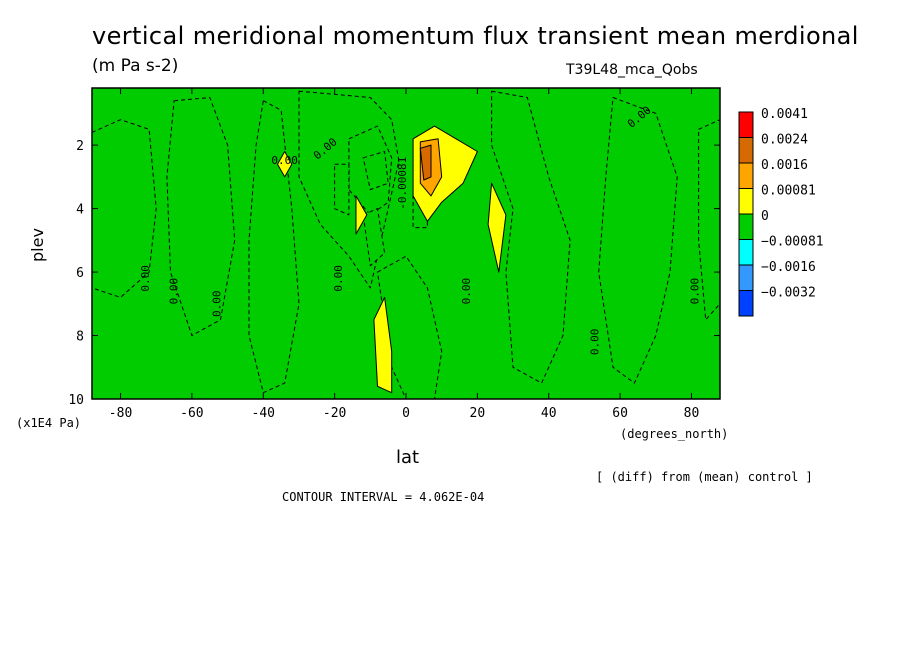  Describe the element at coordinates (334, 413) in the screenshot. I see `x-tick-label: -20` at that location.